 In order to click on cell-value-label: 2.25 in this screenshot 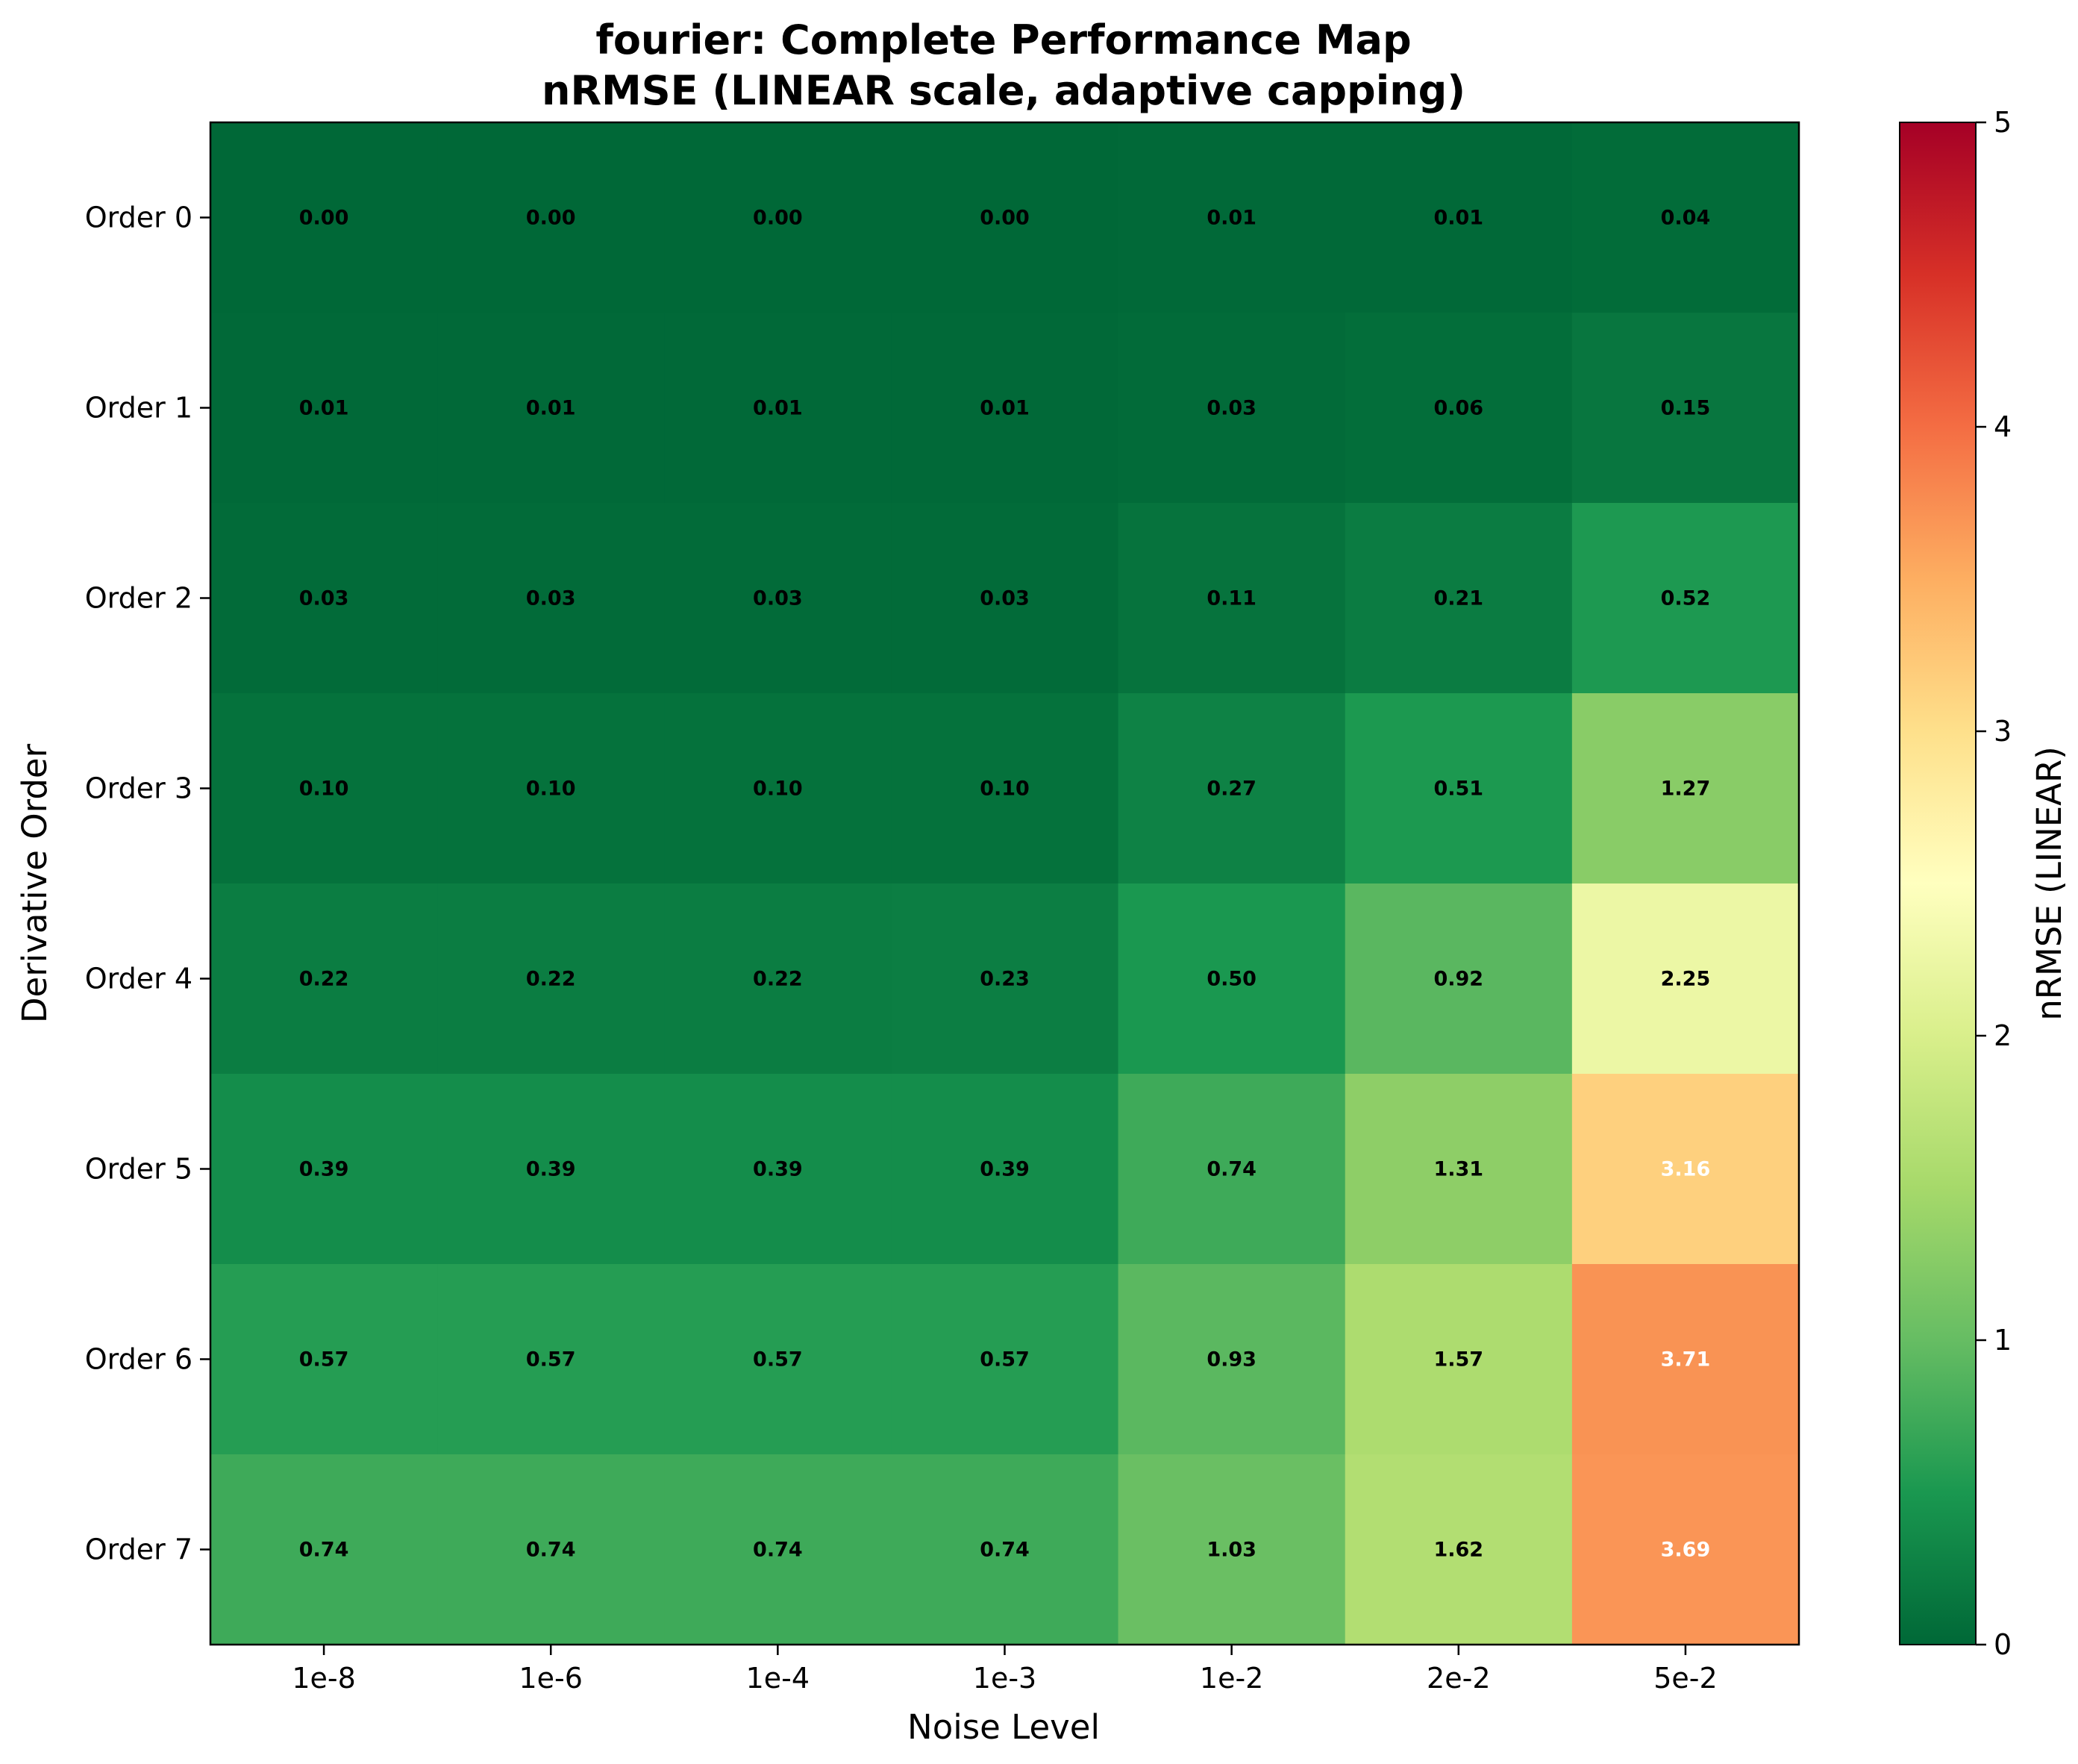, I will do `click(1686, 979)`.